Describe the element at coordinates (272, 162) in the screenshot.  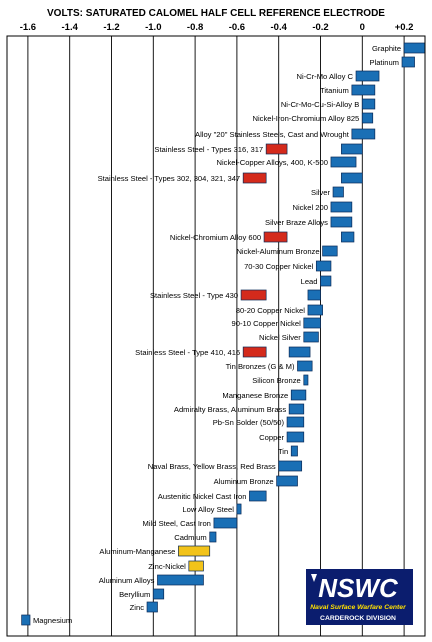
I see `bar-label: Nickel-Copper Alloys, 400, K-500` at that location.